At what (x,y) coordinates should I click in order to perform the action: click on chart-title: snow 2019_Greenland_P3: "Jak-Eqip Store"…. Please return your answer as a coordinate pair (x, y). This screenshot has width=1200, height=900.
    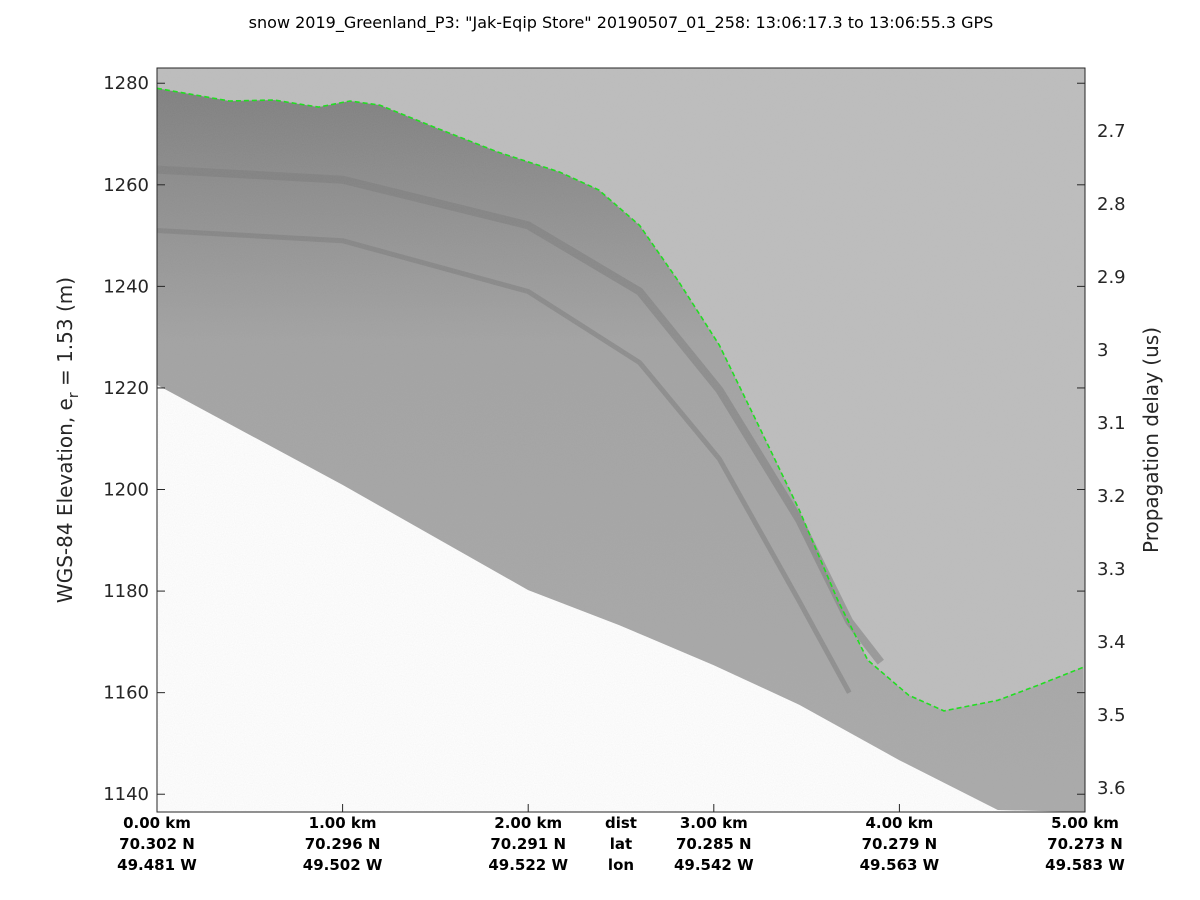
    Looking at the image, I should click on (621, 23).